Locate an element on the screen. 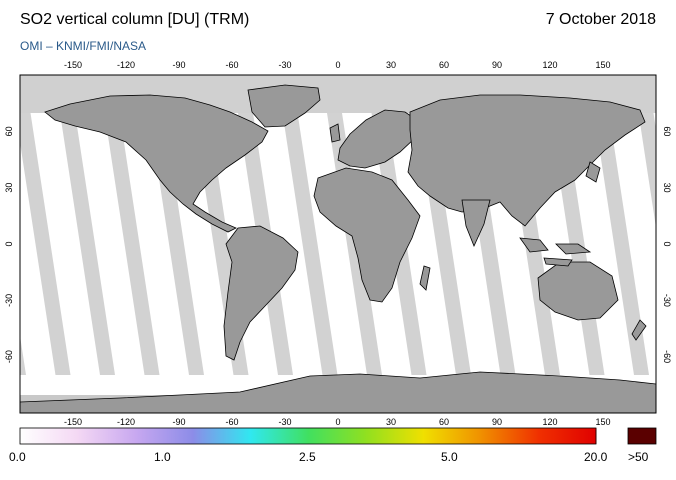 The image size is (676, 480). lat-tick-left: 60 is located at coordinates (9, 131).